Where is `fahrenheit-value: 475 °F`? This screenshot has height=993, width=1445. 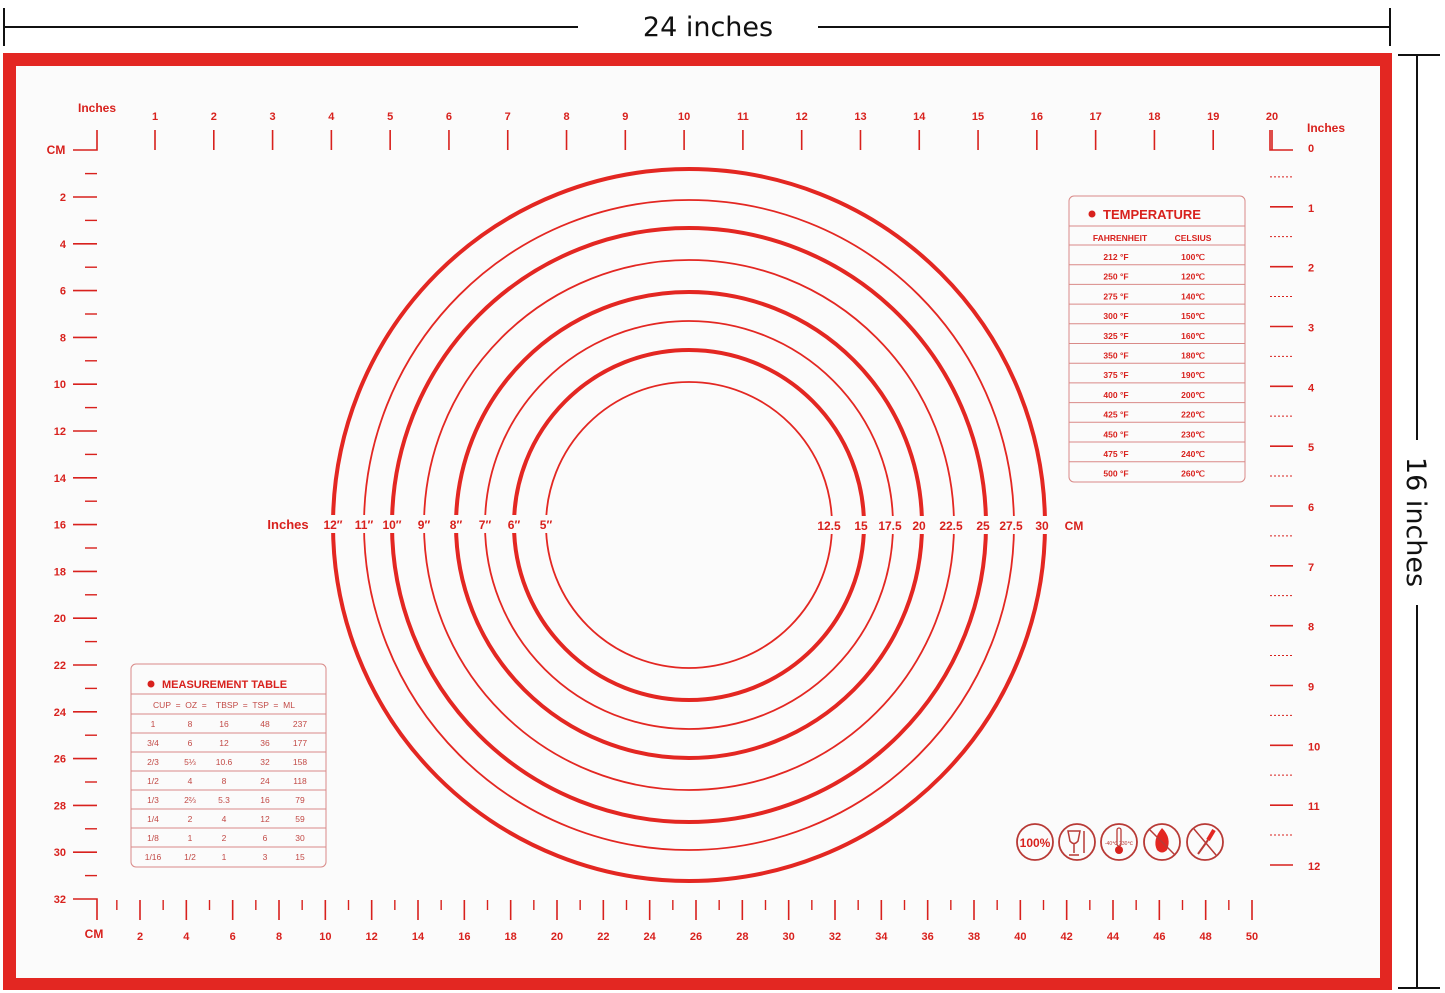
fahrenheit-value: 475 °F is located at coordinates (1115, 454).